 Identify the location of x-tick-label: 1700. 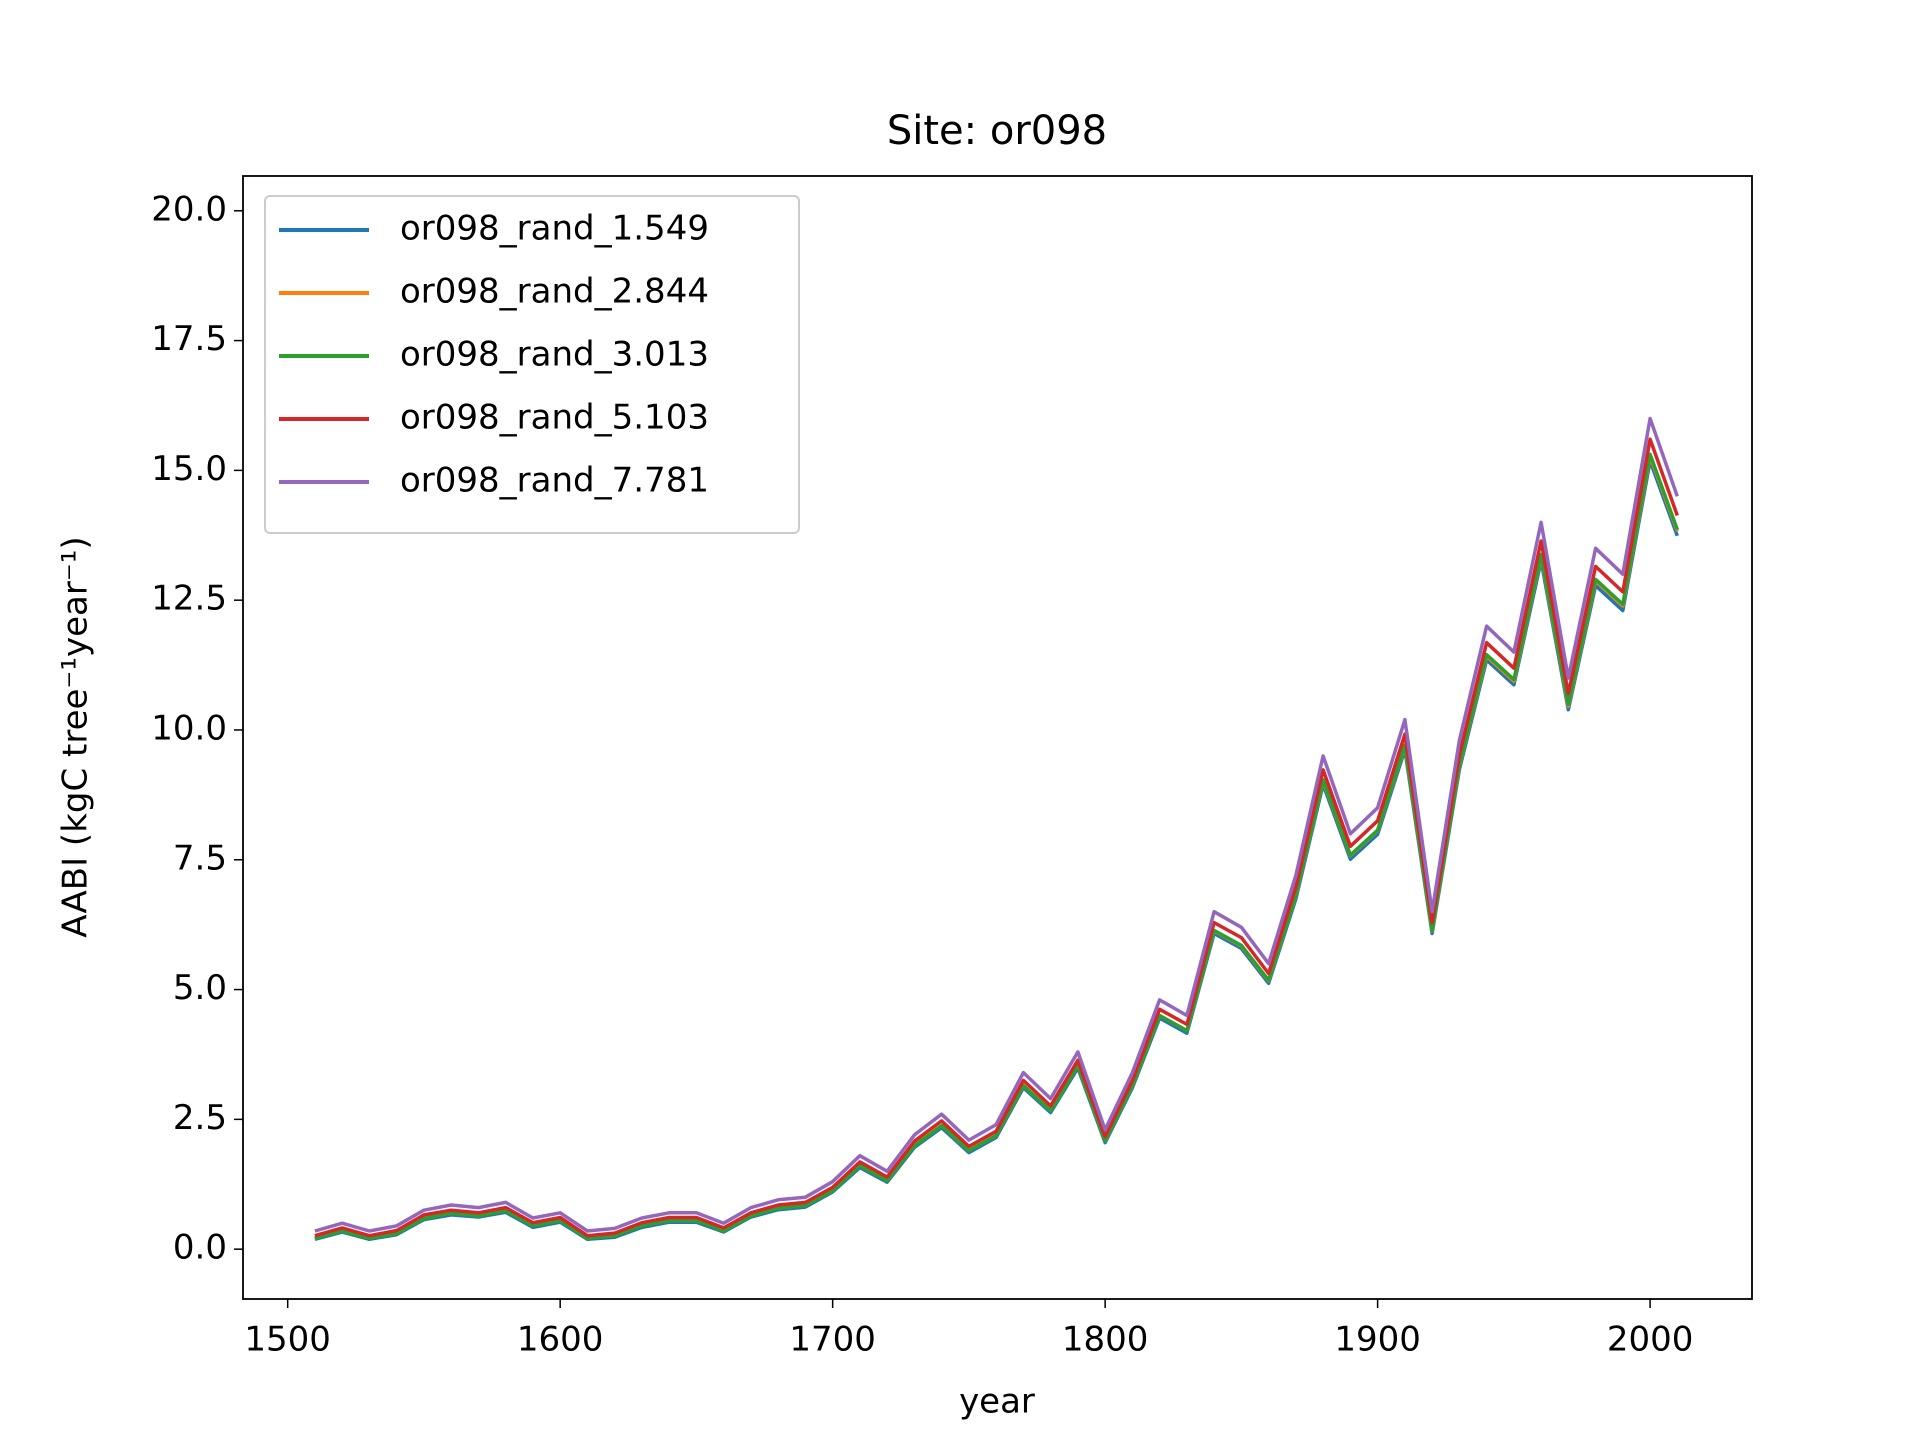
(832, 1340).